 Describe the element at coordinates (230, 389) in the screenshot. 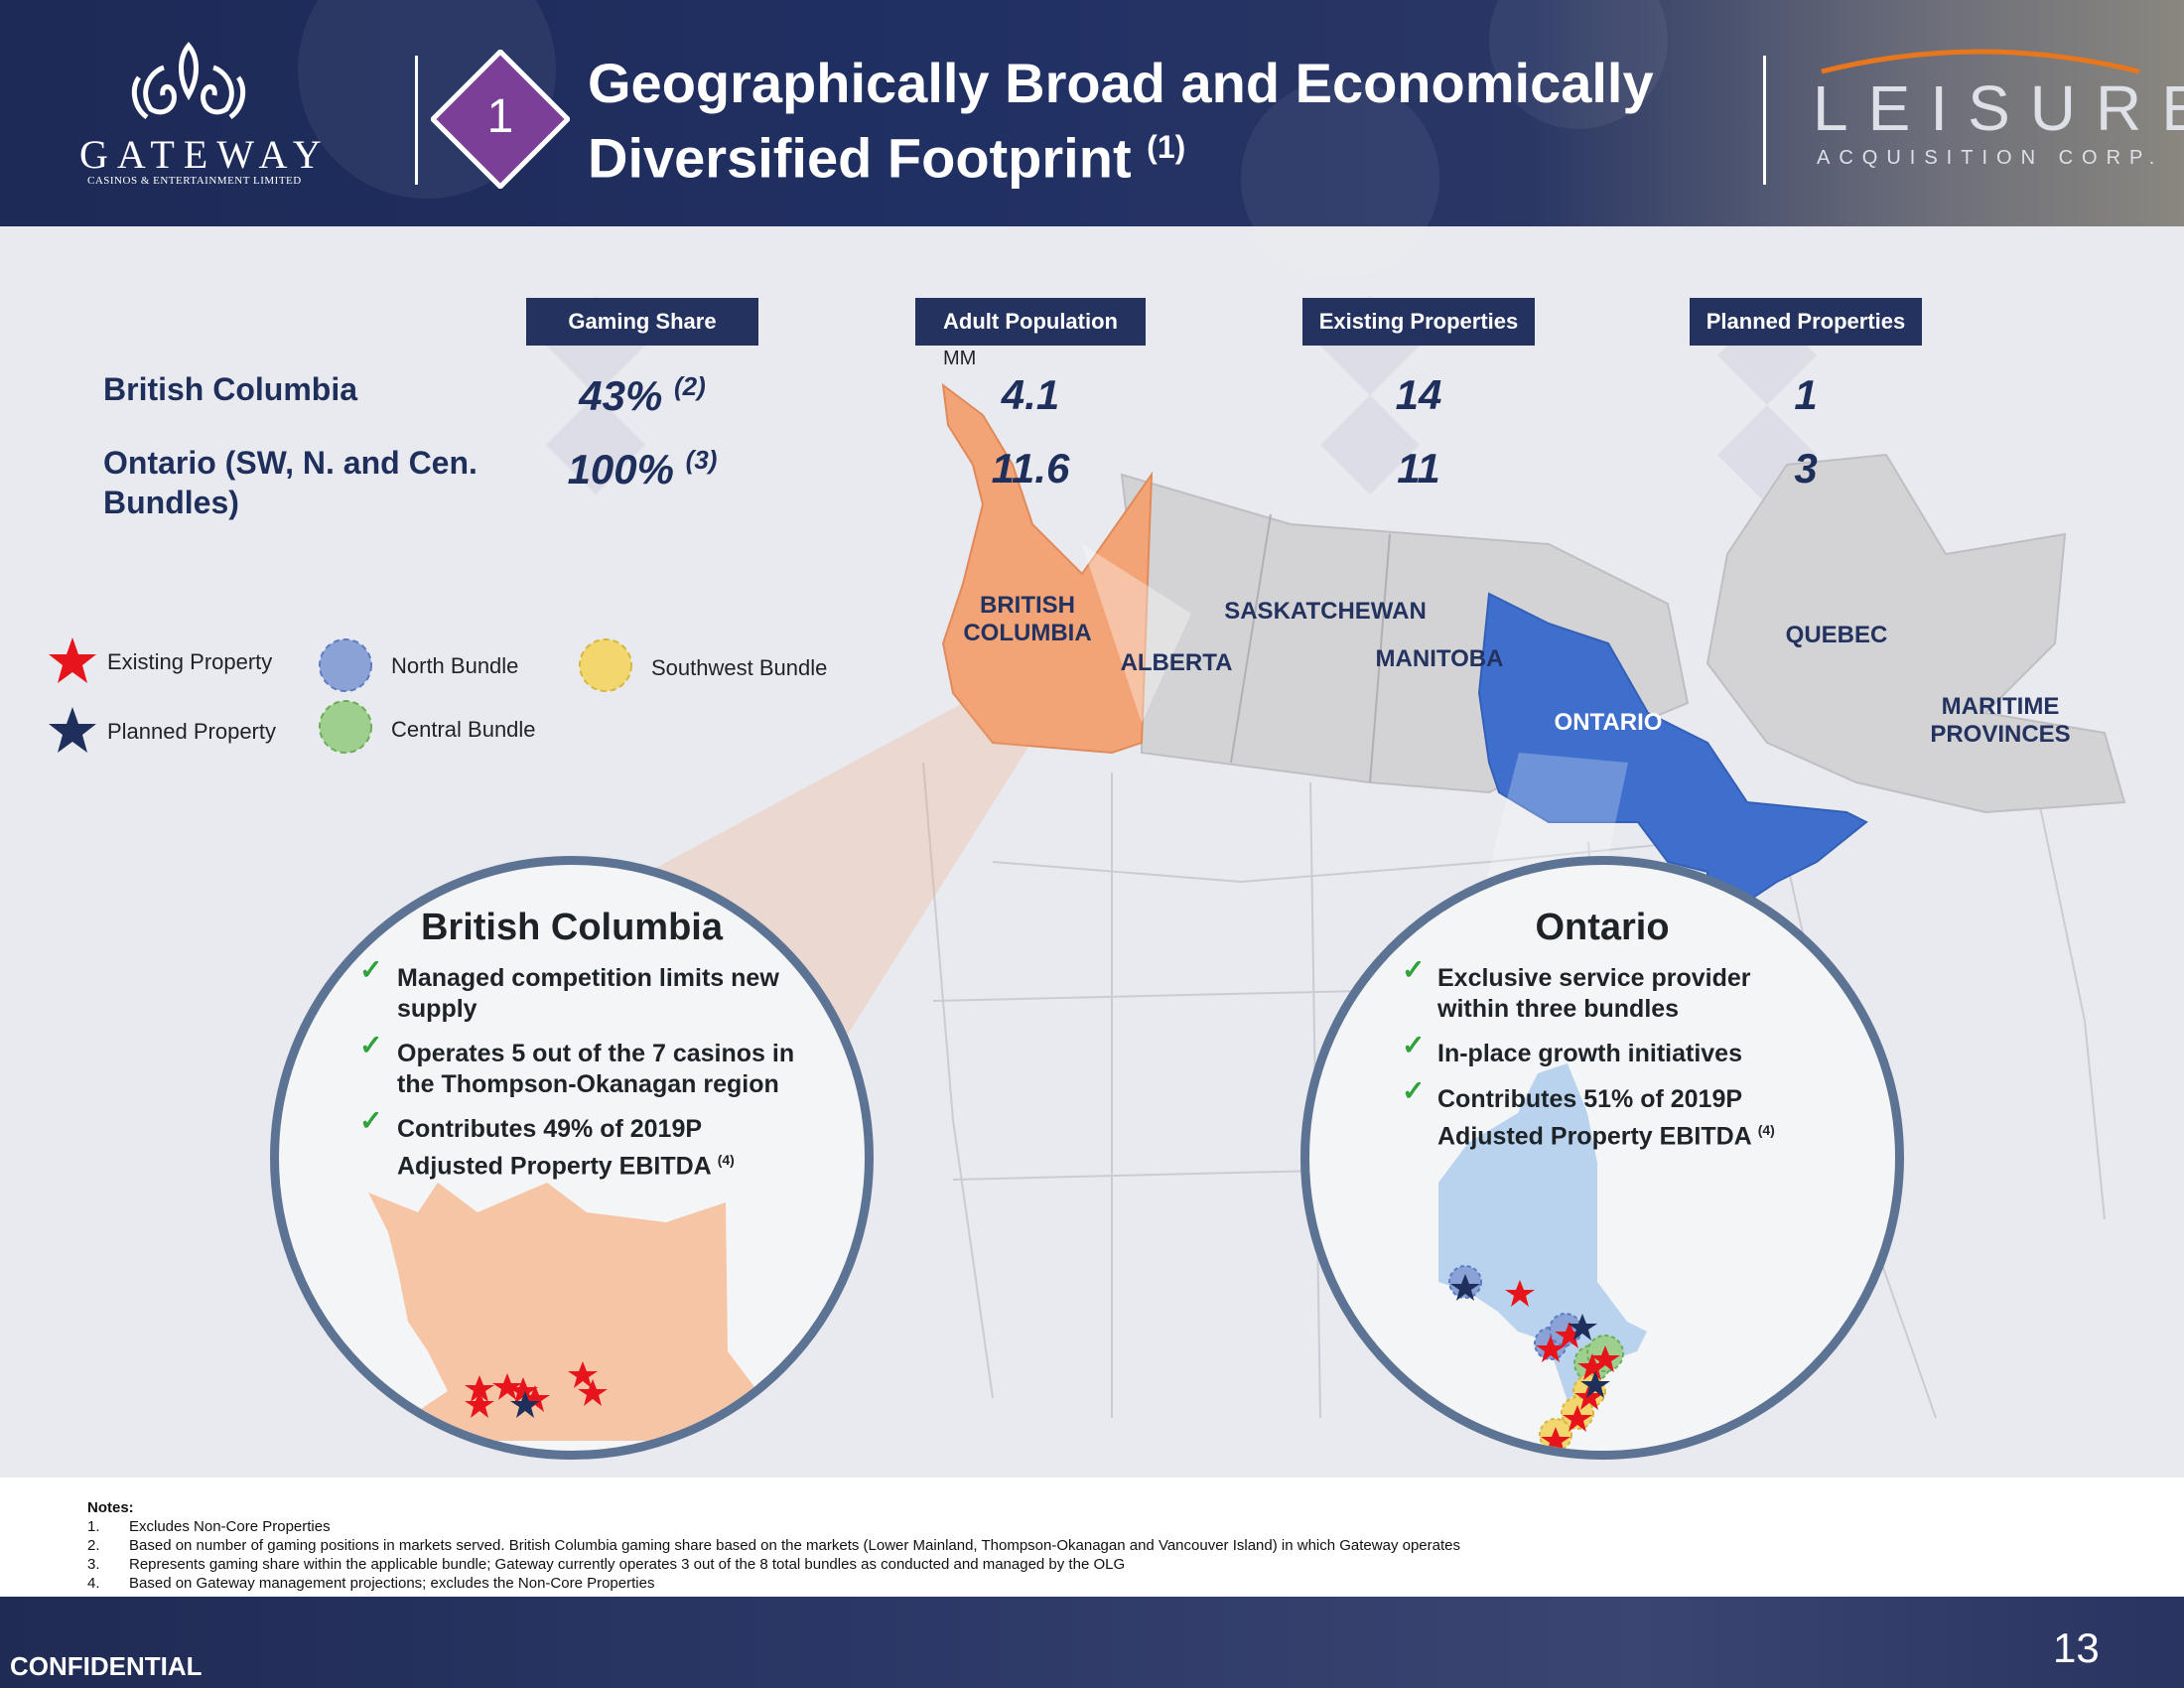

I see `row-province-bc: British Columbia` at that location.